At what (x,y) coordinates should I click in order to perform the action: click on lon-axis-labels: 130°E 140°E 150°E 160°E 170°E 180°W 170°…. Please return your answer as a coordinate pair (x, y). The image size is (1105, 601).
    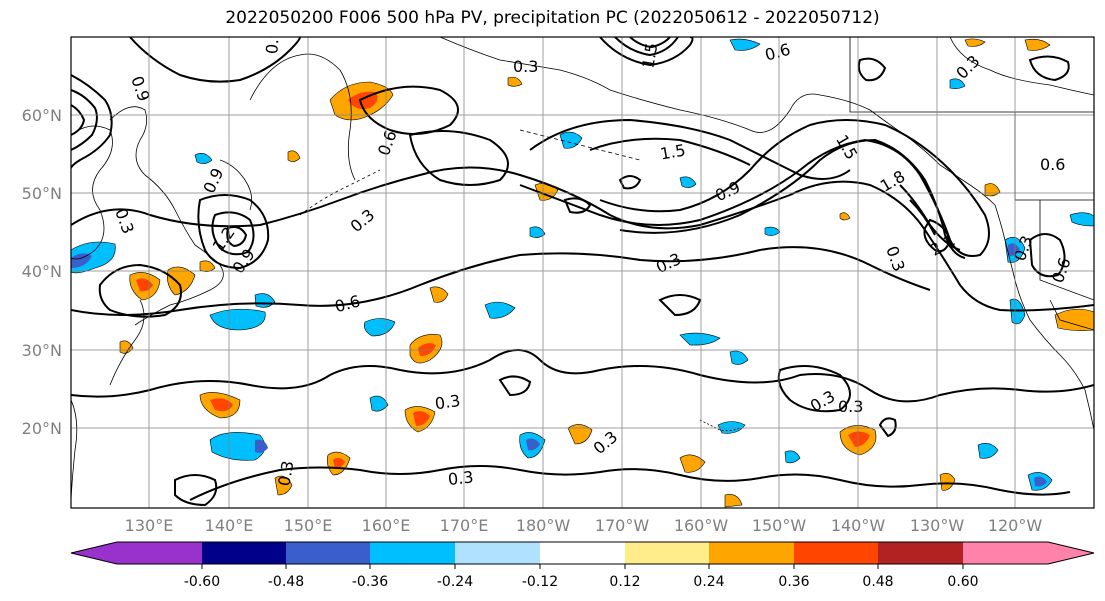
    Looking at the image, I should click on (584, 525).